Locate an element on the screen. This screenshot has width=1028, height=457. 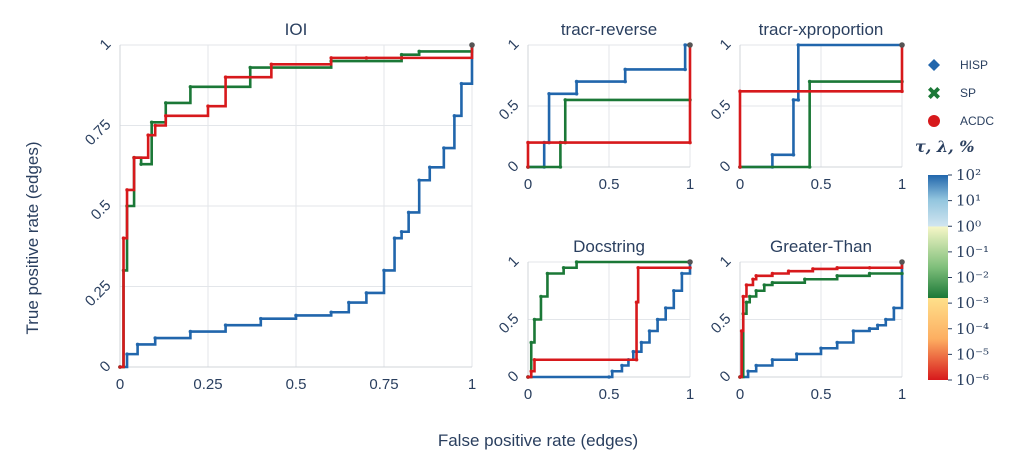
colorbar-ticks: 10² 10¹ 10⁰ 10⁻¹ 10⁻² 10⁻³ 10⁻⁴ 10⁻⁵ 10⁻⁶ is located at coordinates (968, 277).